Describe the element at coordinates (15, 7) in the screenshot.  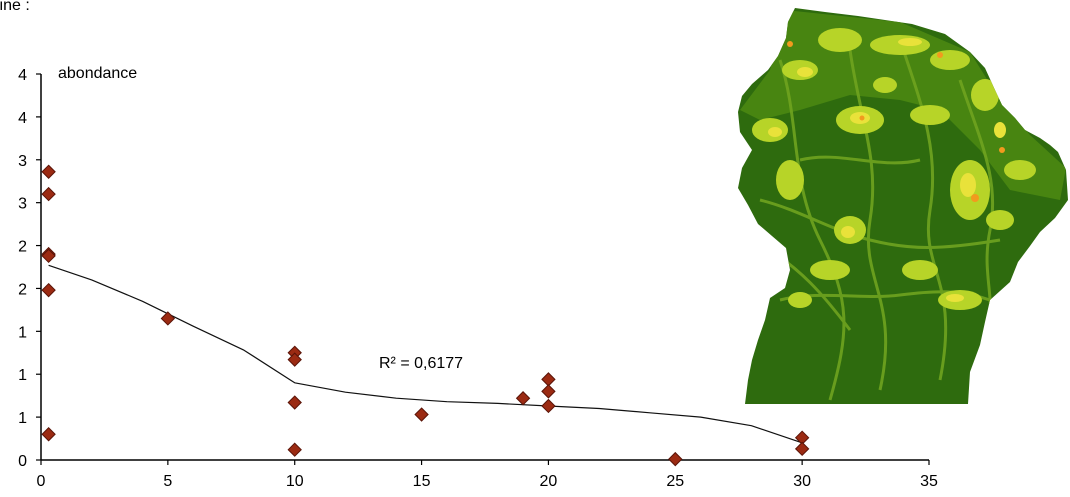
I see `cut-off-header-text: line :` at that location.